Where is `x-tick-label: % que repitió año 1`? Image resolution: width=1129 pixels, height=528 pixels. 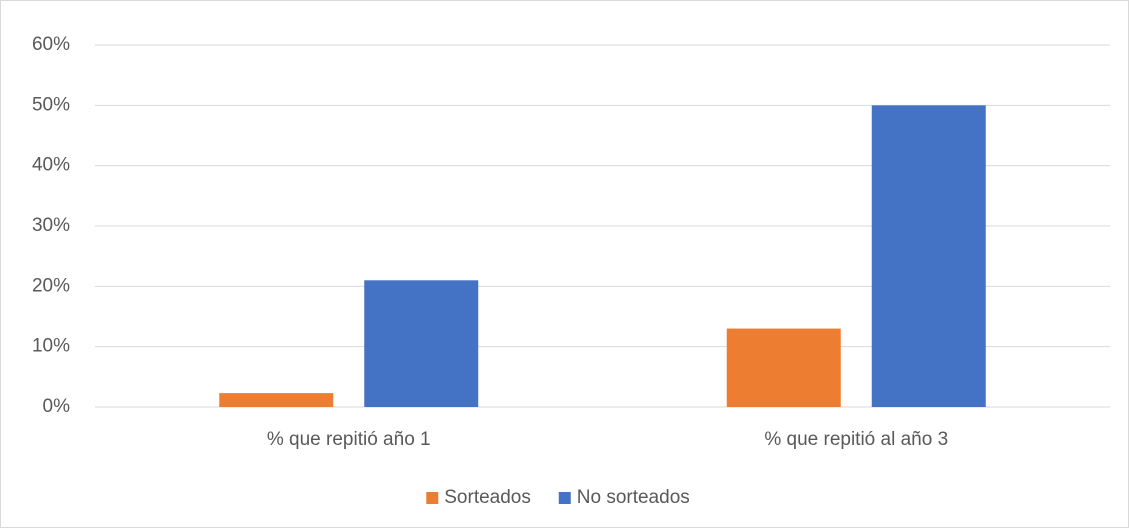
x-tick-label: % que repitió año 1 is located at coordinates (349, 439).